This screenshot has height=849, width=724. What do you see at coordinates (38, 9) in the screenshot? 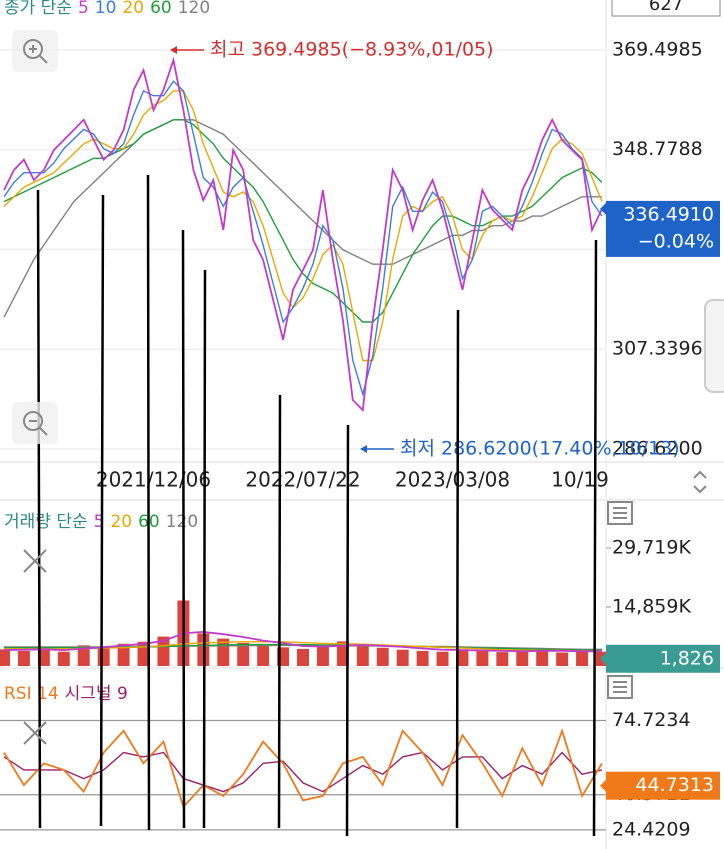
I see `legend-title: 종가 단순` at bounding box center [38, 9].